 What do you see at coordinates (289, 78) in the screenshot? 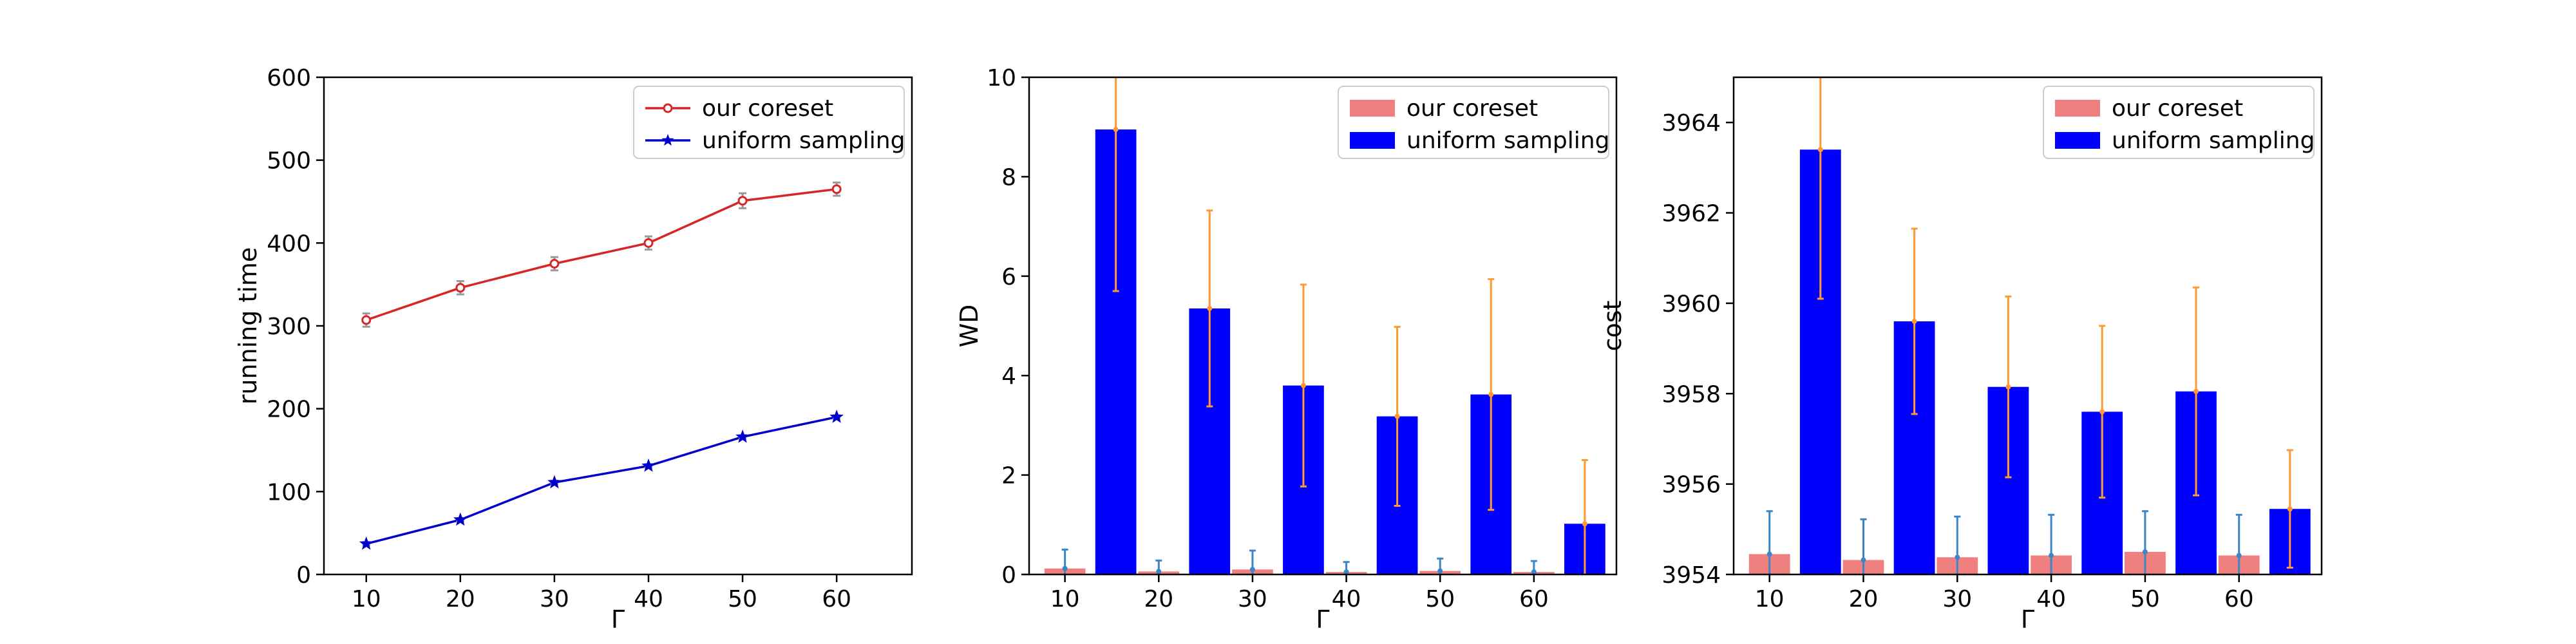
I see `y-tick-label: 600` at bounding box center [289, 78].